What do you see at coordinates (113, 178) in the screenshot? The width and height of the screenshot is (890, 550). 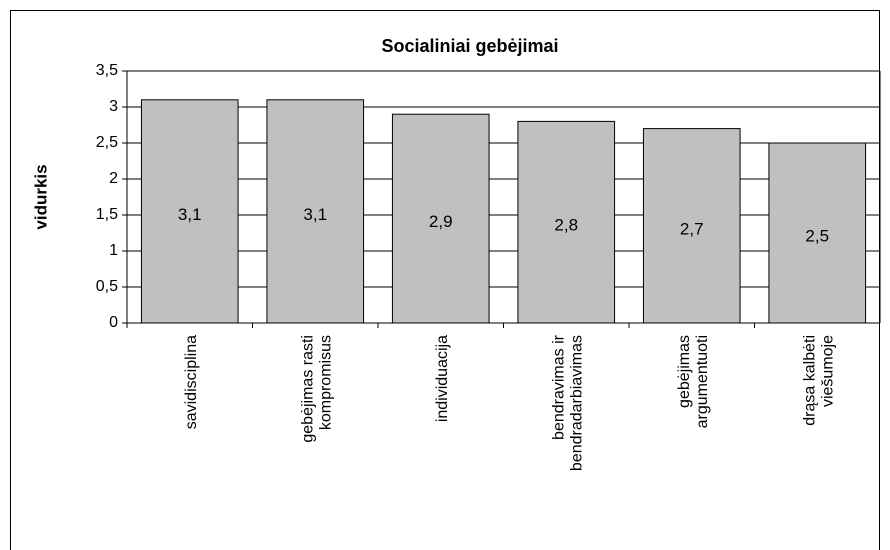 I see `y-tick-label: 2` at bounding box center [113, 178].